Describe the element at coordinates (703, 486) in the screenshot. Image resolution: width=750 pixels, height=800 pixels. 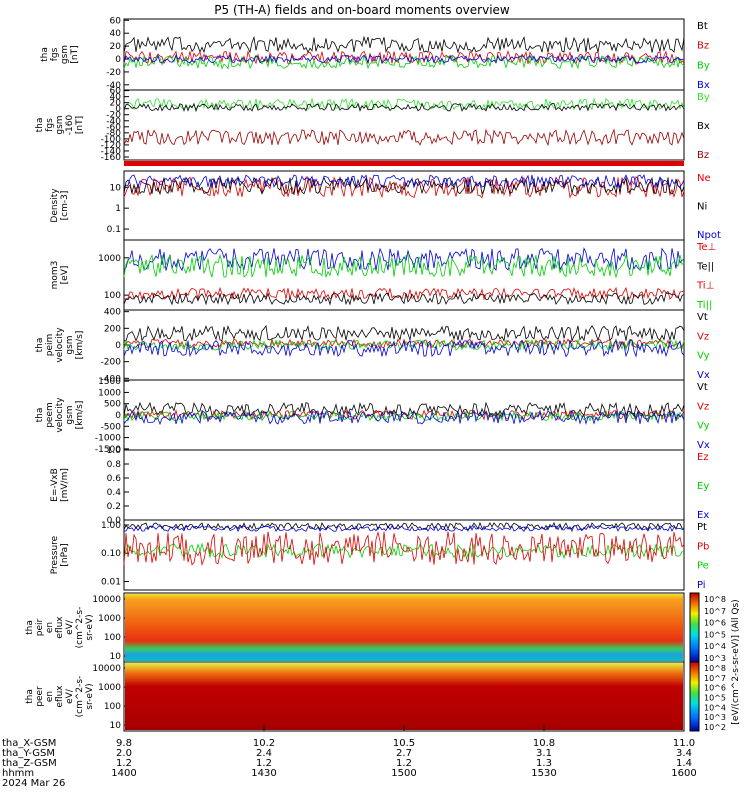
I see `legend-Ey: Ey` at that location.